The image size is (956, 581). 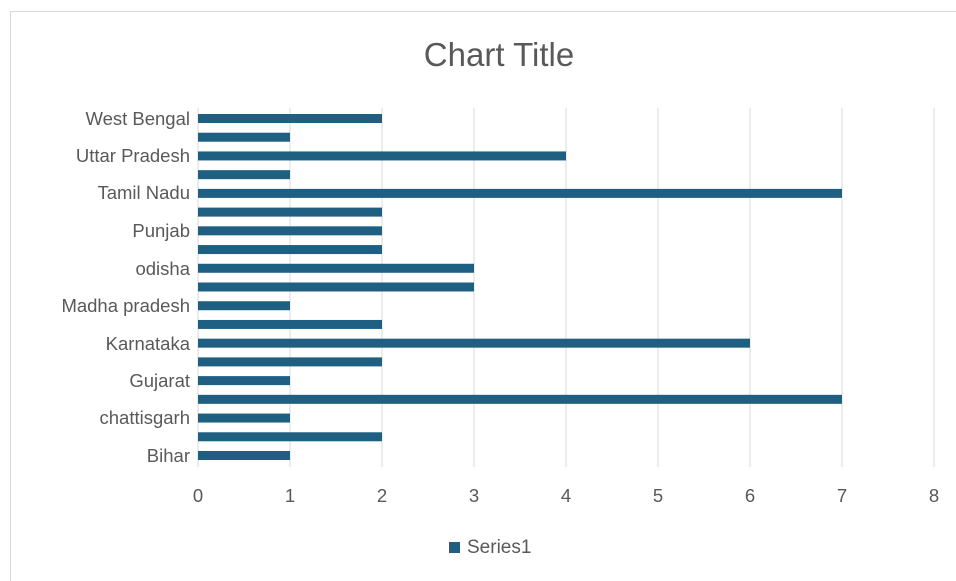 I want to click on y-axis-label: Tamil Nadu, so click(x=143, y=192).